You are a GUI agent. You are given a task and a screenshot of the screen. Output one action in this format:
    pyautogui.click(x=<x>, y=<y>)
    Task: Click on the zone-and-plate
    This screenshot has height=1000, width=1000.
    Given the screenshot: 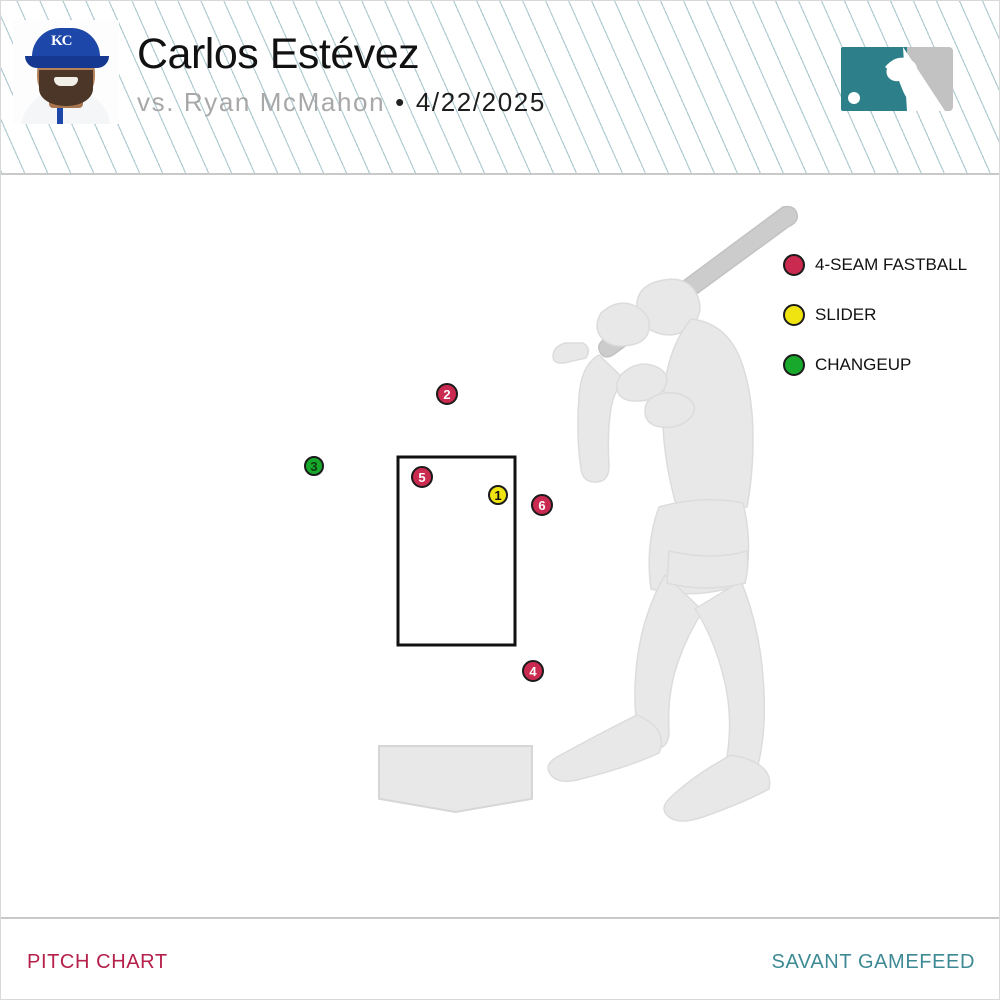 What is the action you would take?
    pyautogui.click(x=455, y=634)
    